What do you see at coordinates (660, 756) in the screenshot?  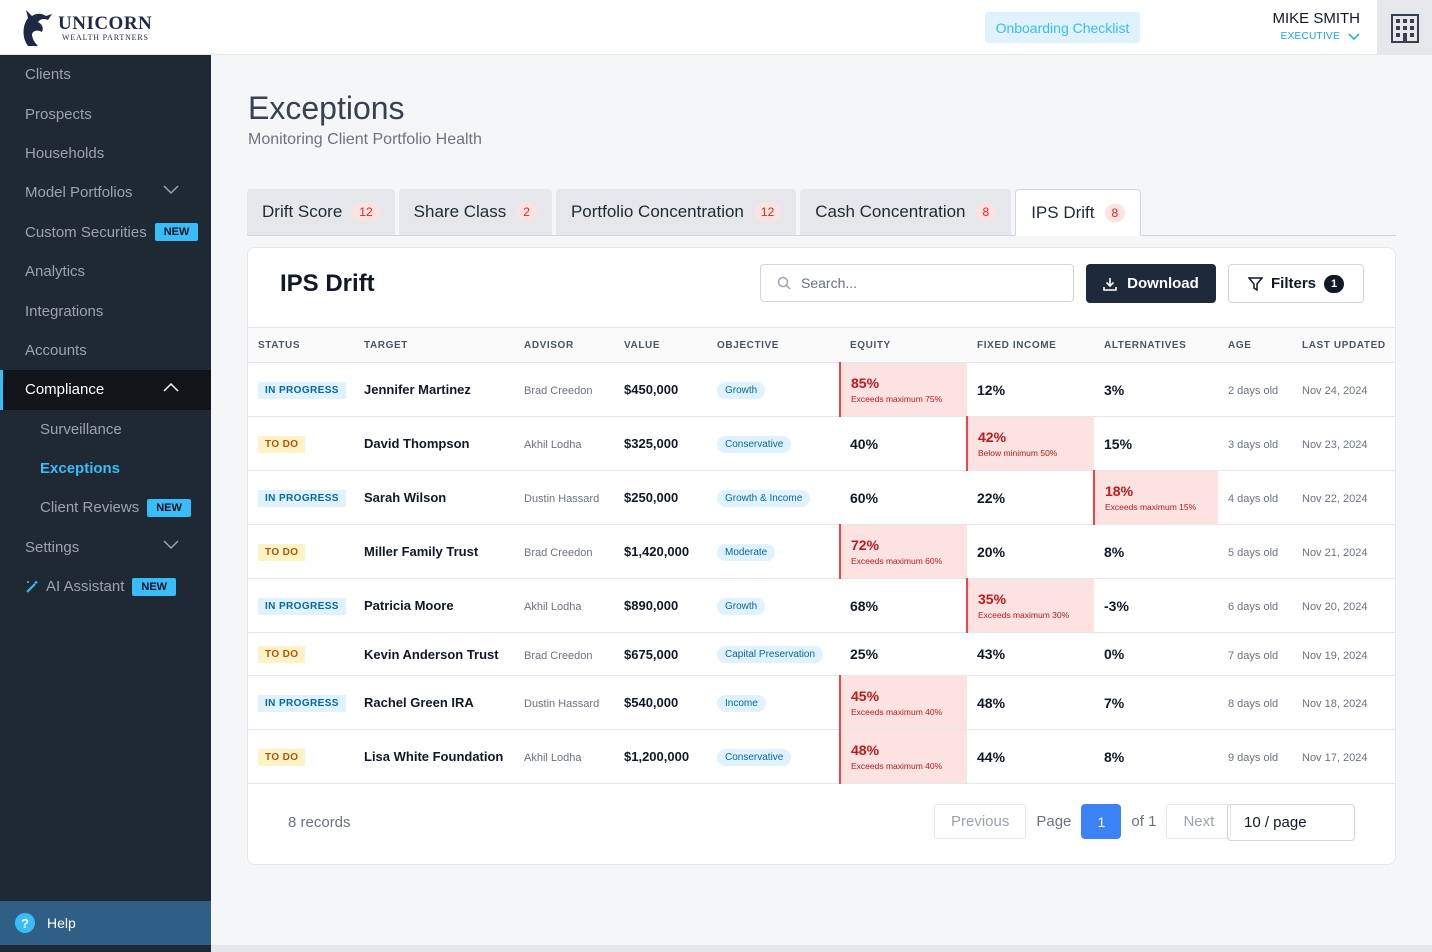 I see `value-cell: $1,200,000` at bounding box center [660, 756].